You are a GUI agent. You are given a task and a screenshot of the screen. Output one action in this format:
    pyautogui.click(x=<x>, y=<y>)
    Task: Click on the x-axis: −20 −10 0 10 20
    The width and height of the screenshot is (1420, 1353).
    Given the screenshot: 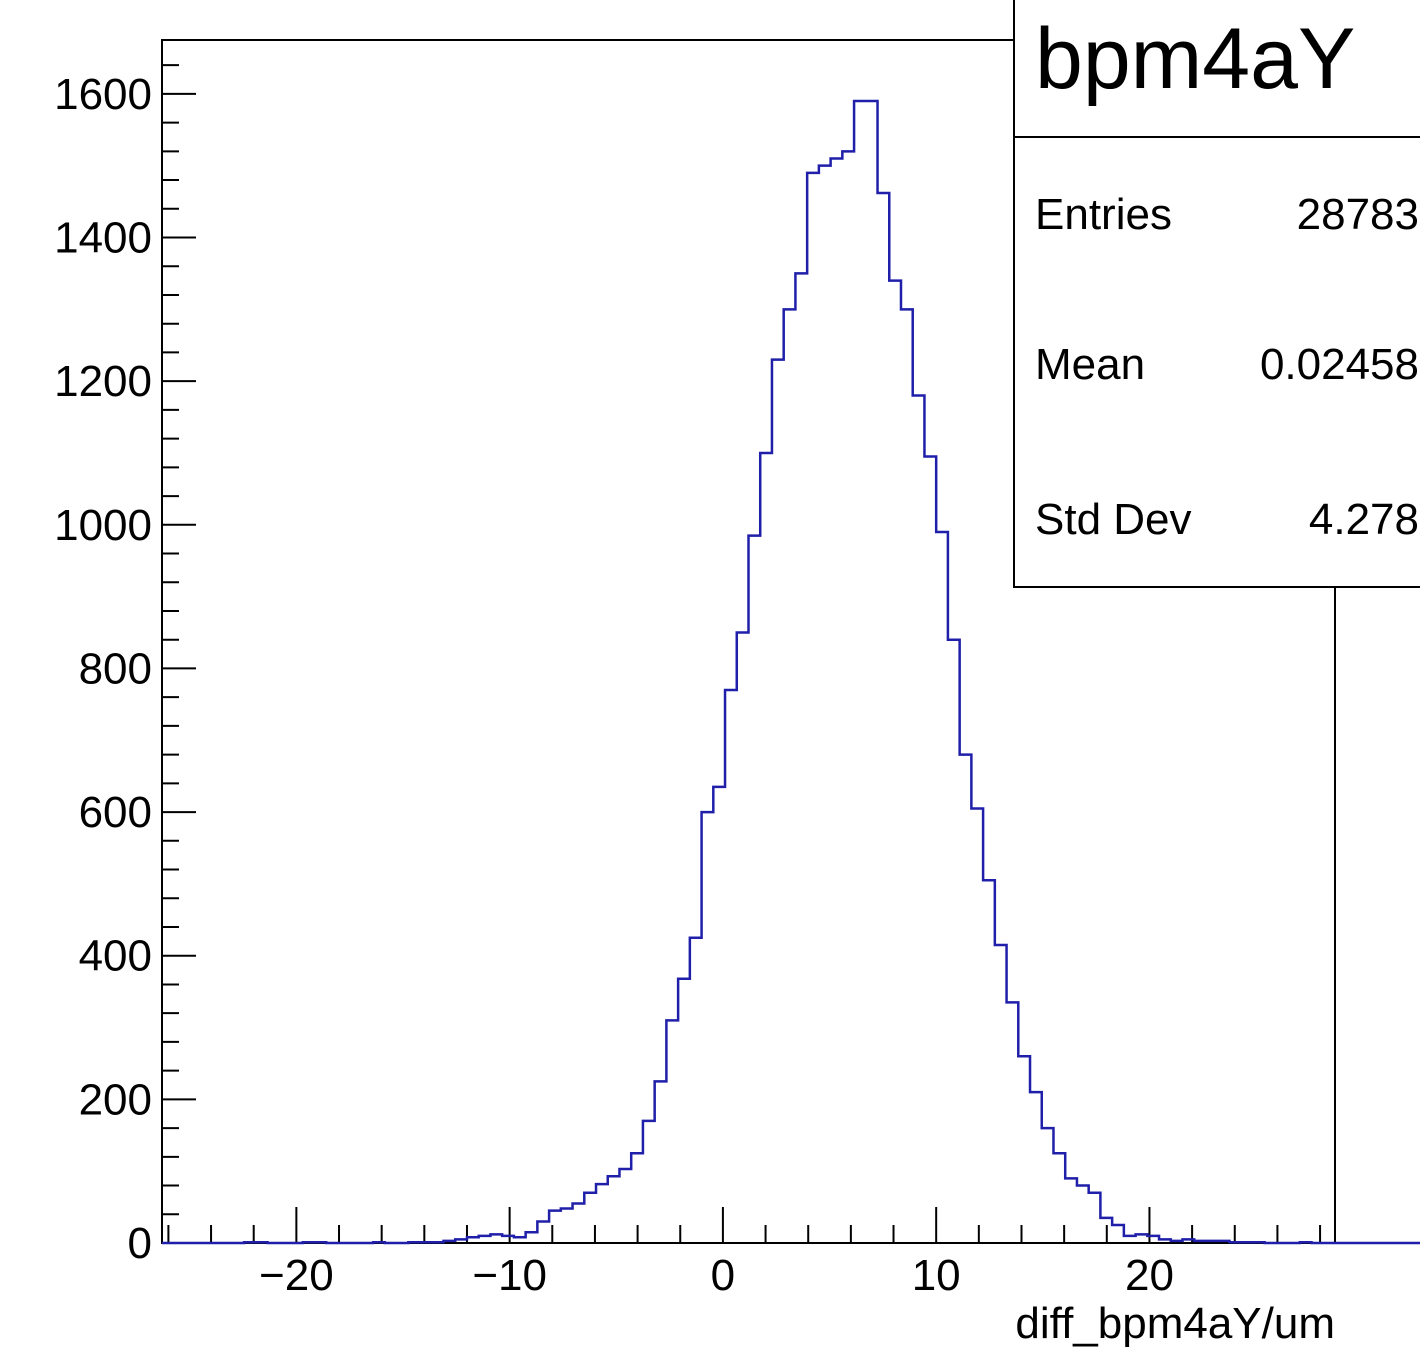 What is the action you would take?
    pyautogui.click(x=744, y=1253)
    